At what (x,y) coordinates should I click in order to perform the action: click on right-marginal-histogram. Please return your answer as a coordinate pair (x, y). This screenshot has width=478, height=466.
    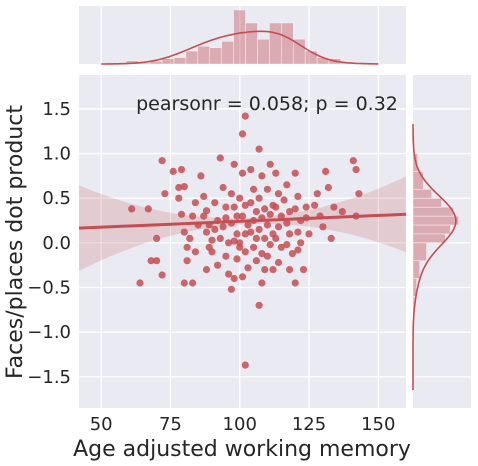
    Looking at the image, I should click on (435, 247).